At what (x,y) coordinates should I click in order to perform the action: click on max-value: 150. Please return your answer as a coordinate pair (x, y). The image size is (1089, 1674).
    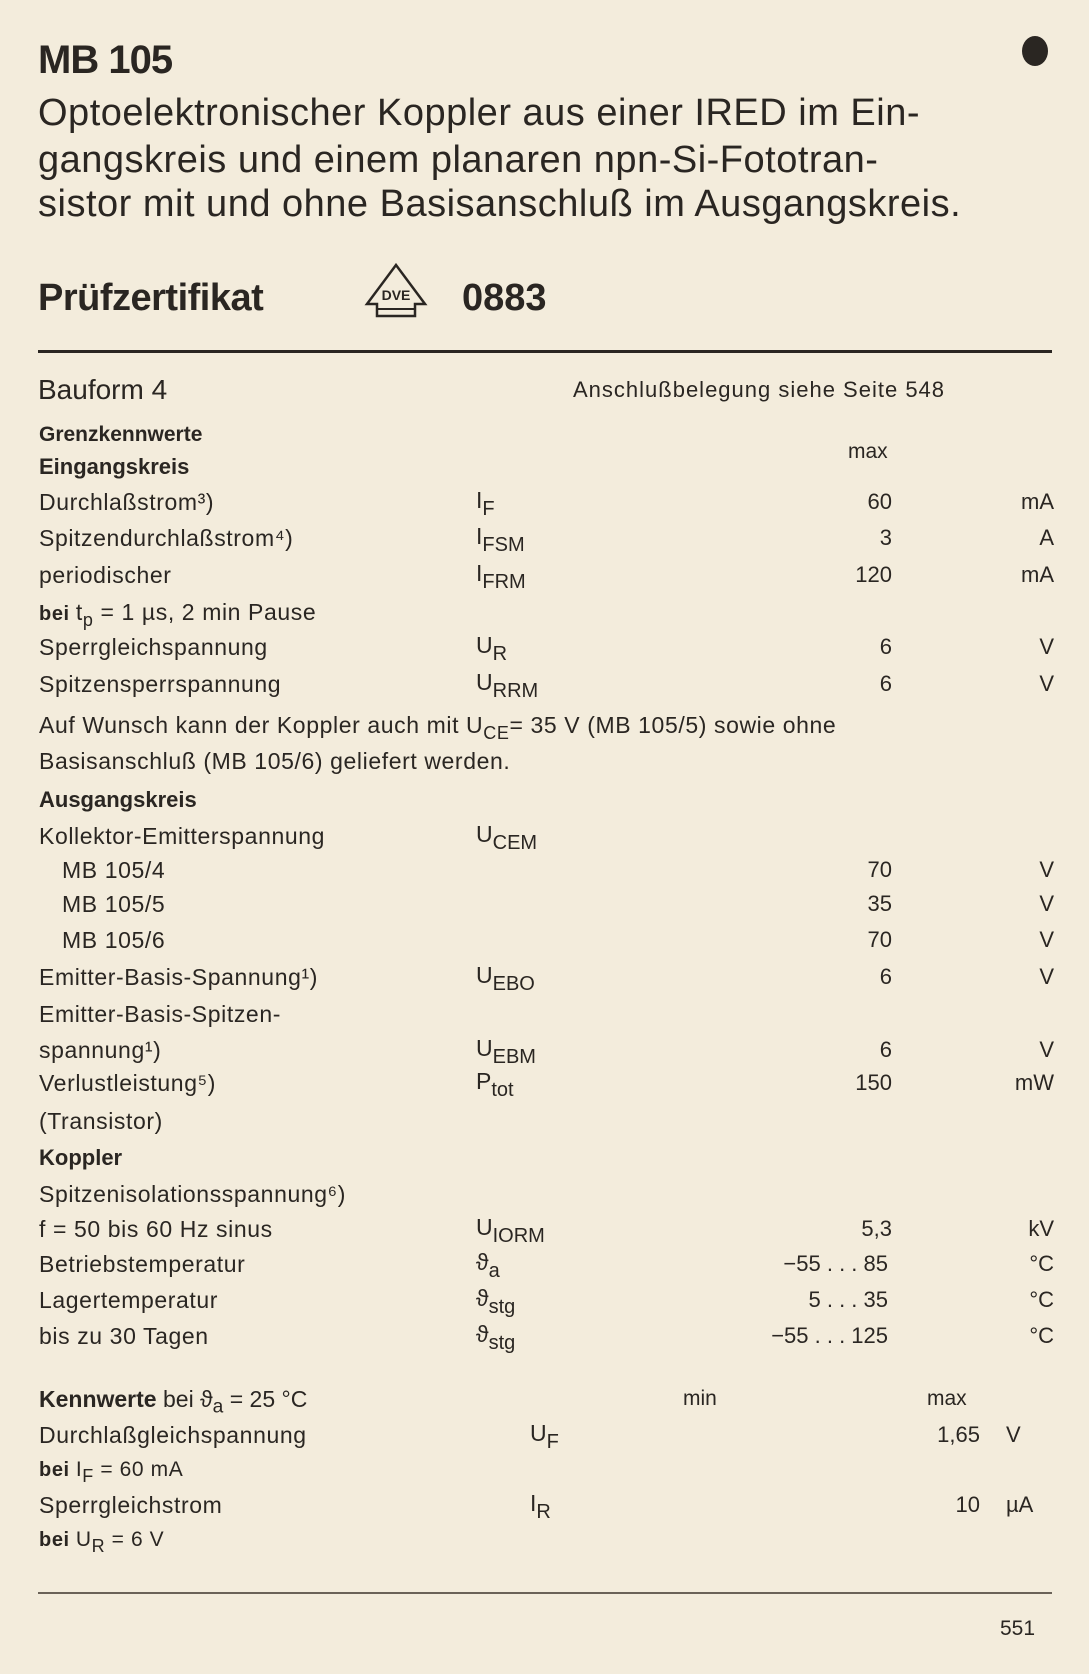
    Looking at the image, I should click on (873, 1082).